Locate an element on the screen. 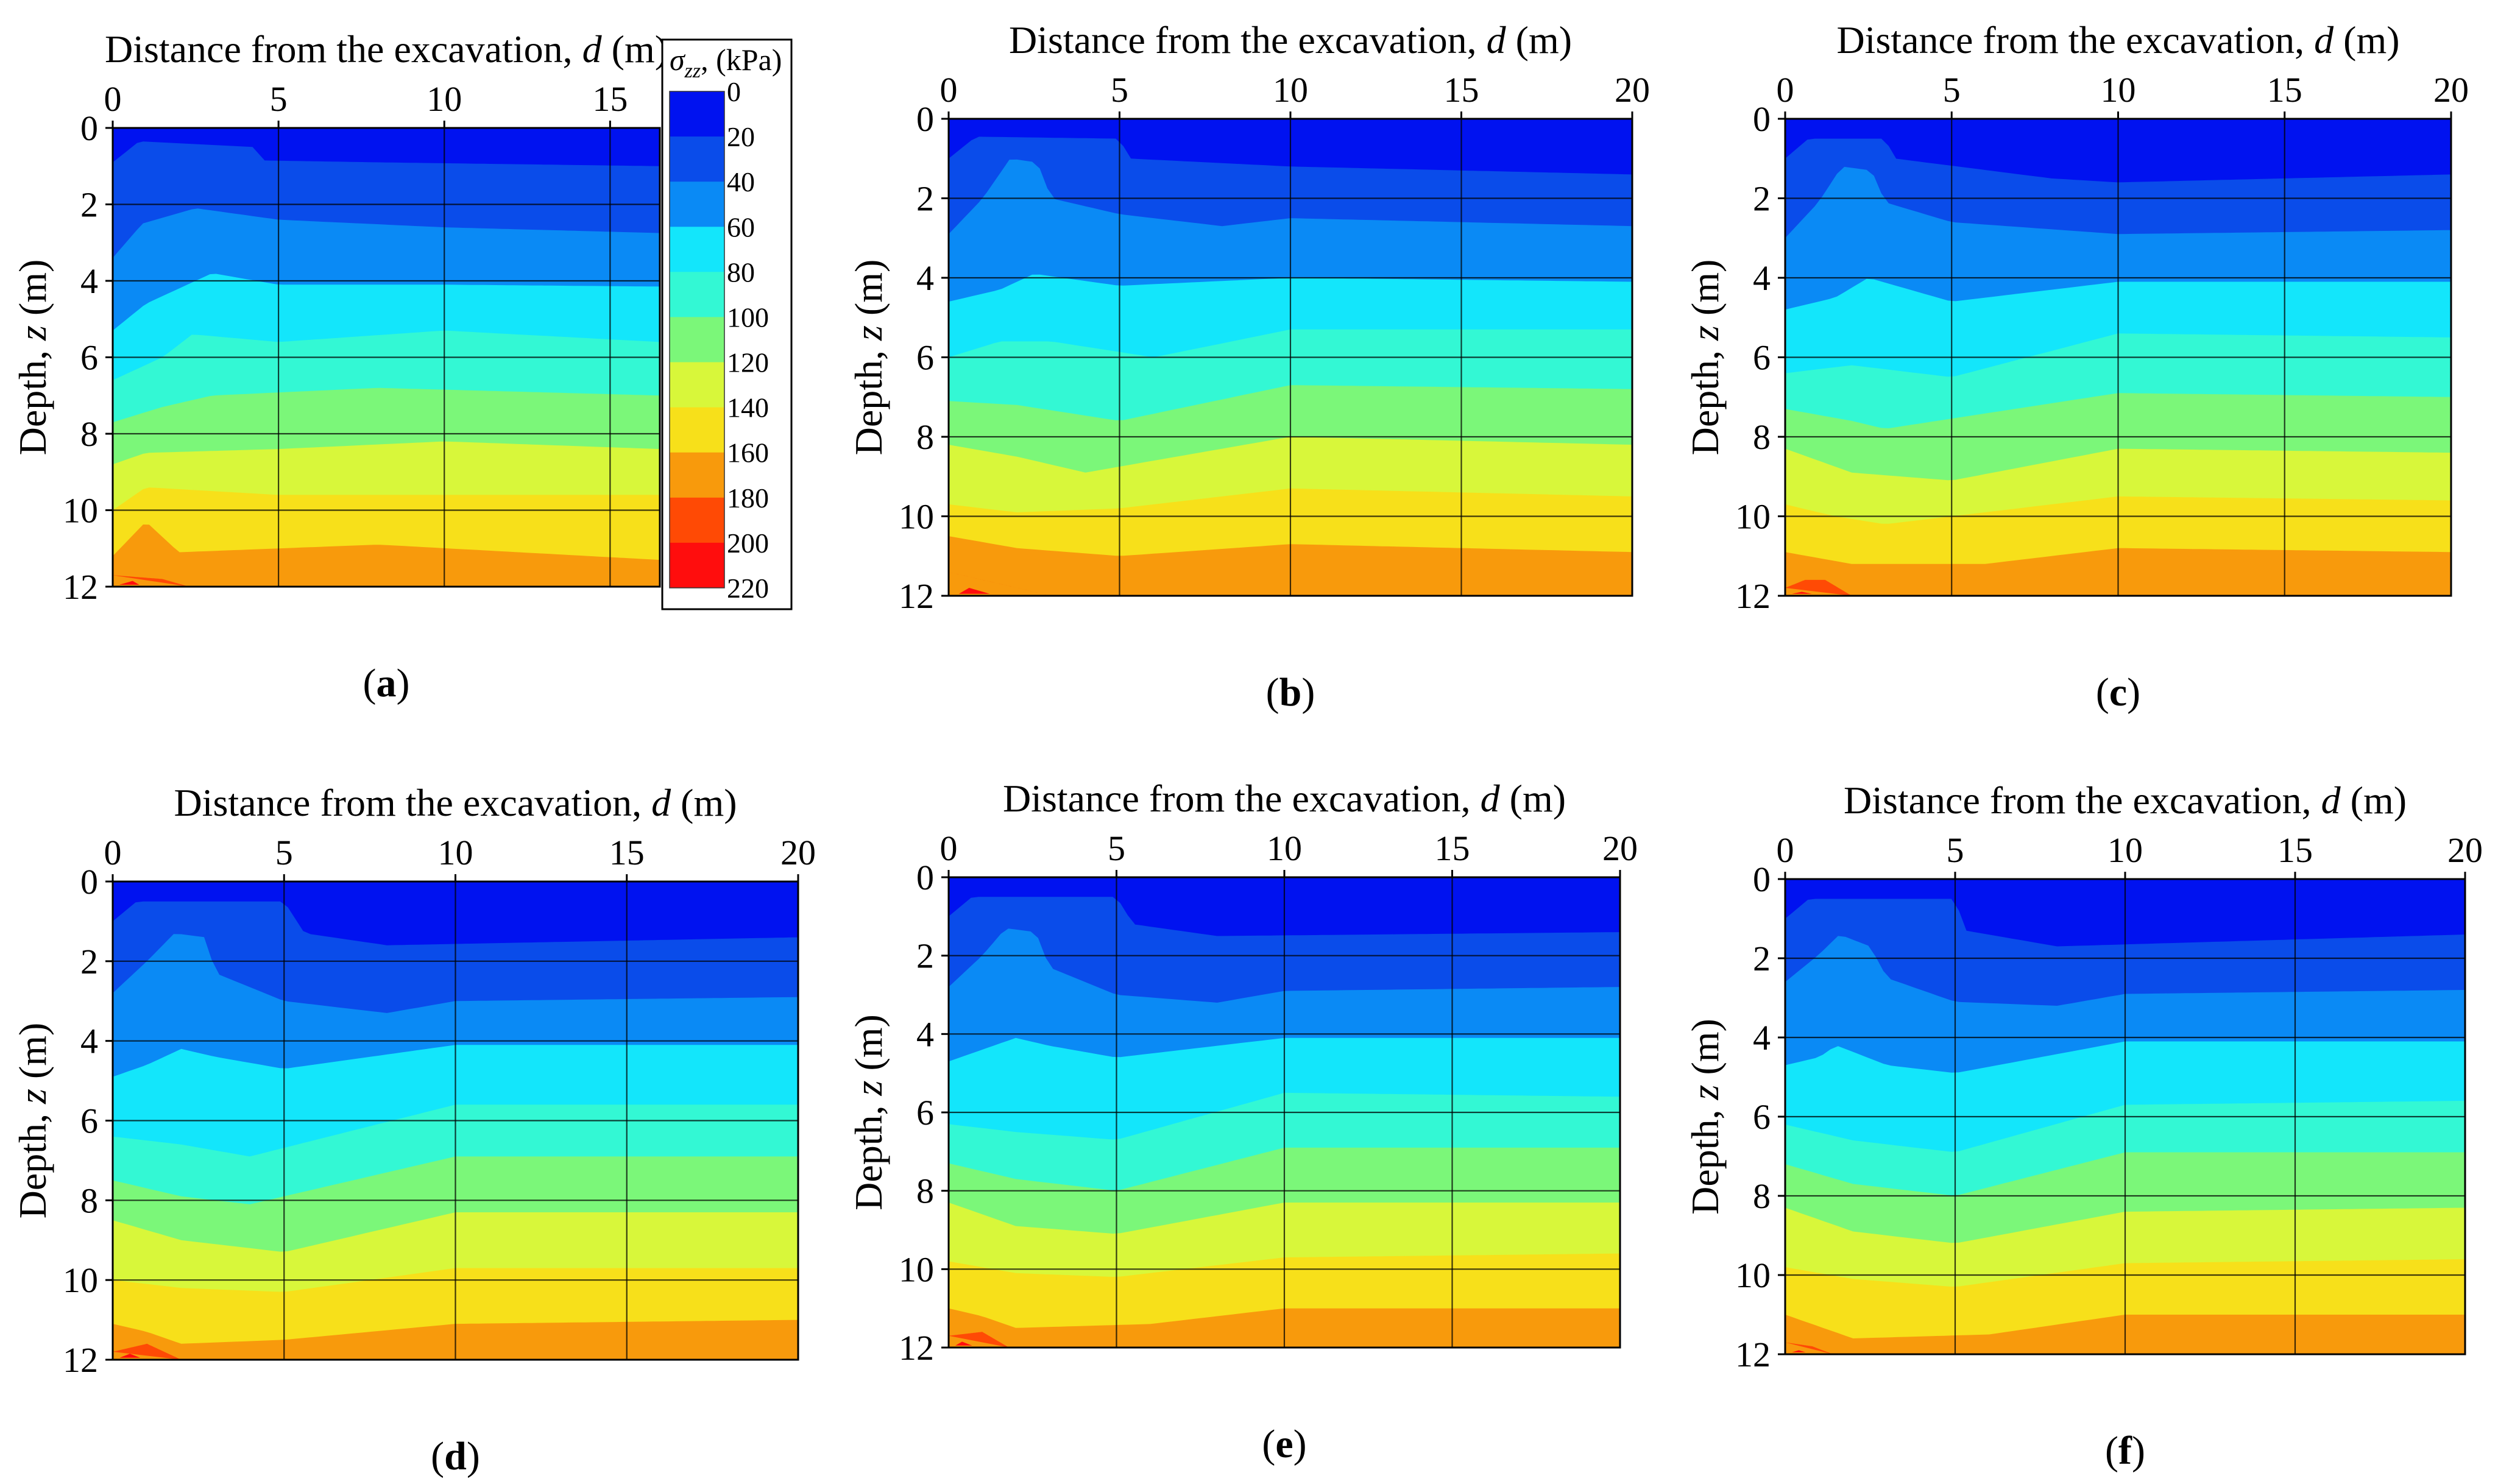  colorbar-title-unit: , (kPa) is located at coordinates (741, 60).